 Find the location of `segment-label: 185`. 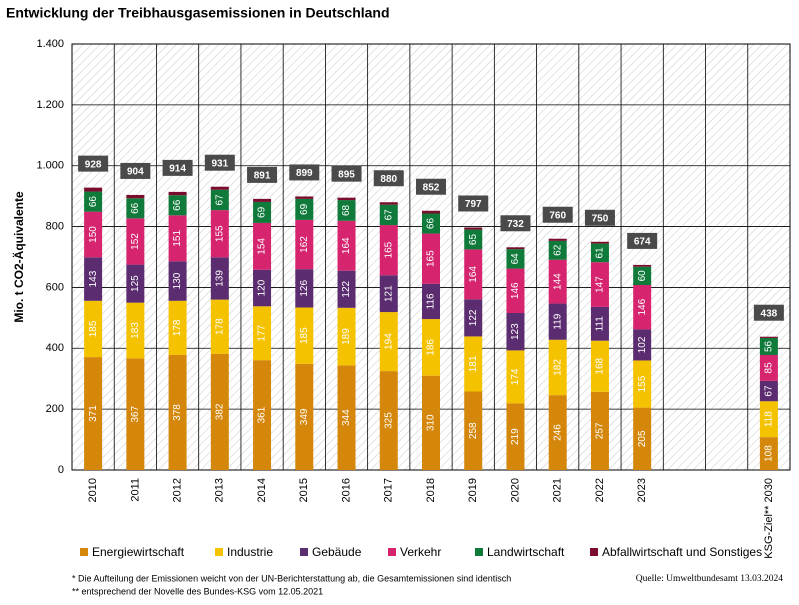

segment-label: 185 is located at coordinates (93, 328).